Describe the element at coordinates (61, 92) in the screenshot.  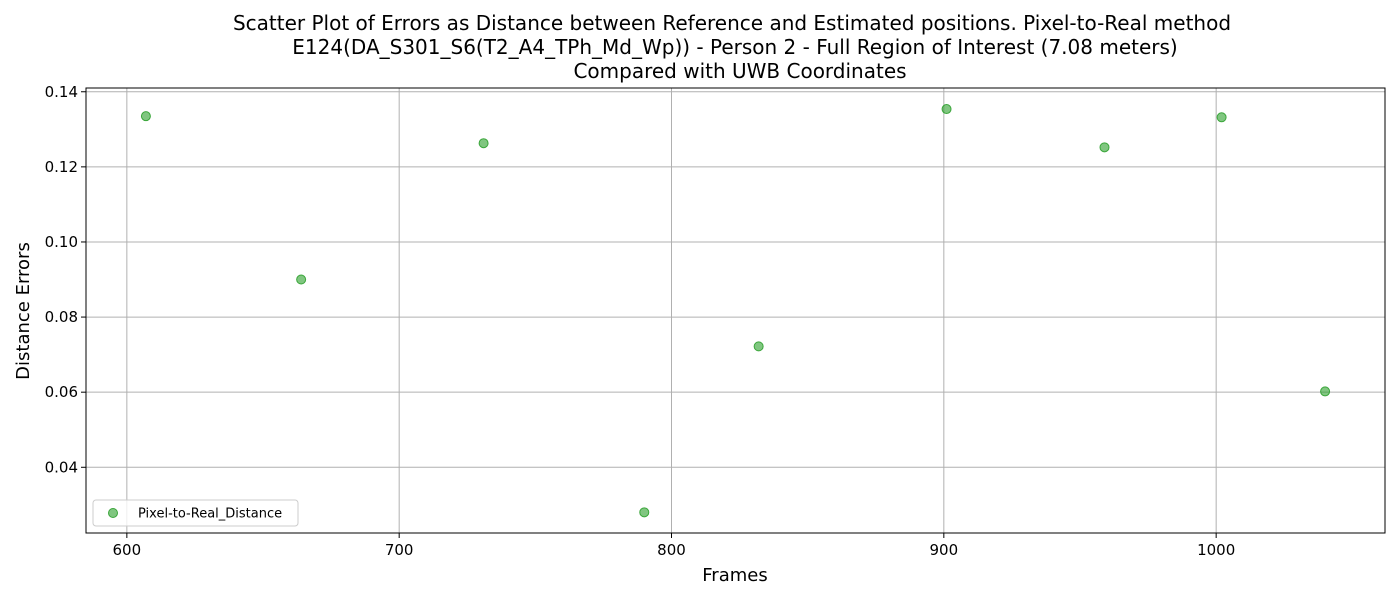
I see `y-tick-label: 0.14` at that location.